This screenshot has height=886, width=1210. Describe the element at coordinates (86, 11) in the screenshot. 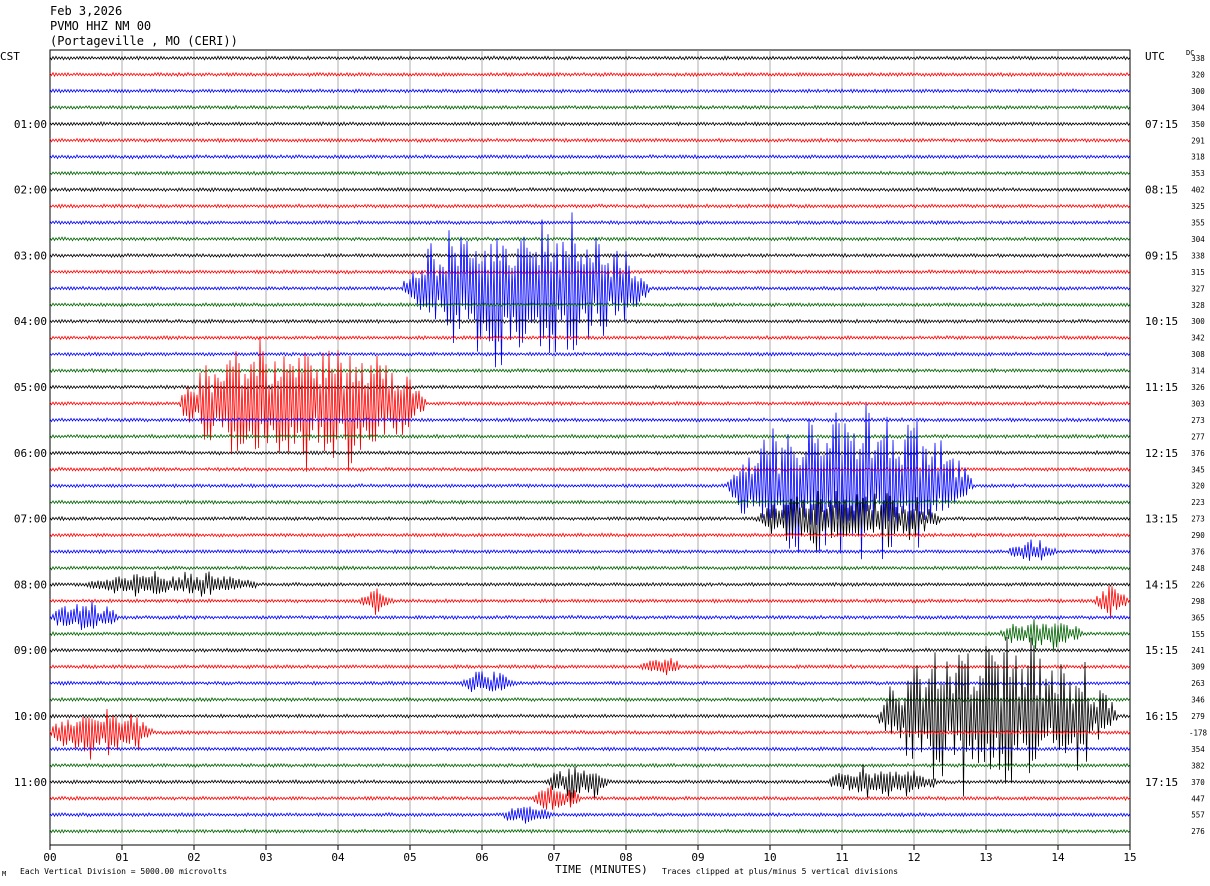

I see `header-date: Feb 3,2026` at that location.